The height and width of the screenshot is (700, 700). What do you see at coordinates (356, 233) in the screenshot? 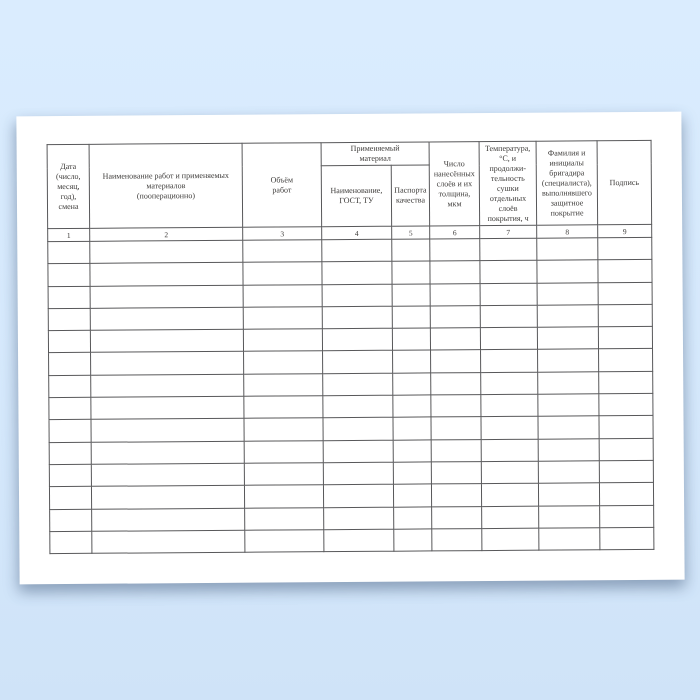
I see `col-number: 4` at bounding box center [356, 233].